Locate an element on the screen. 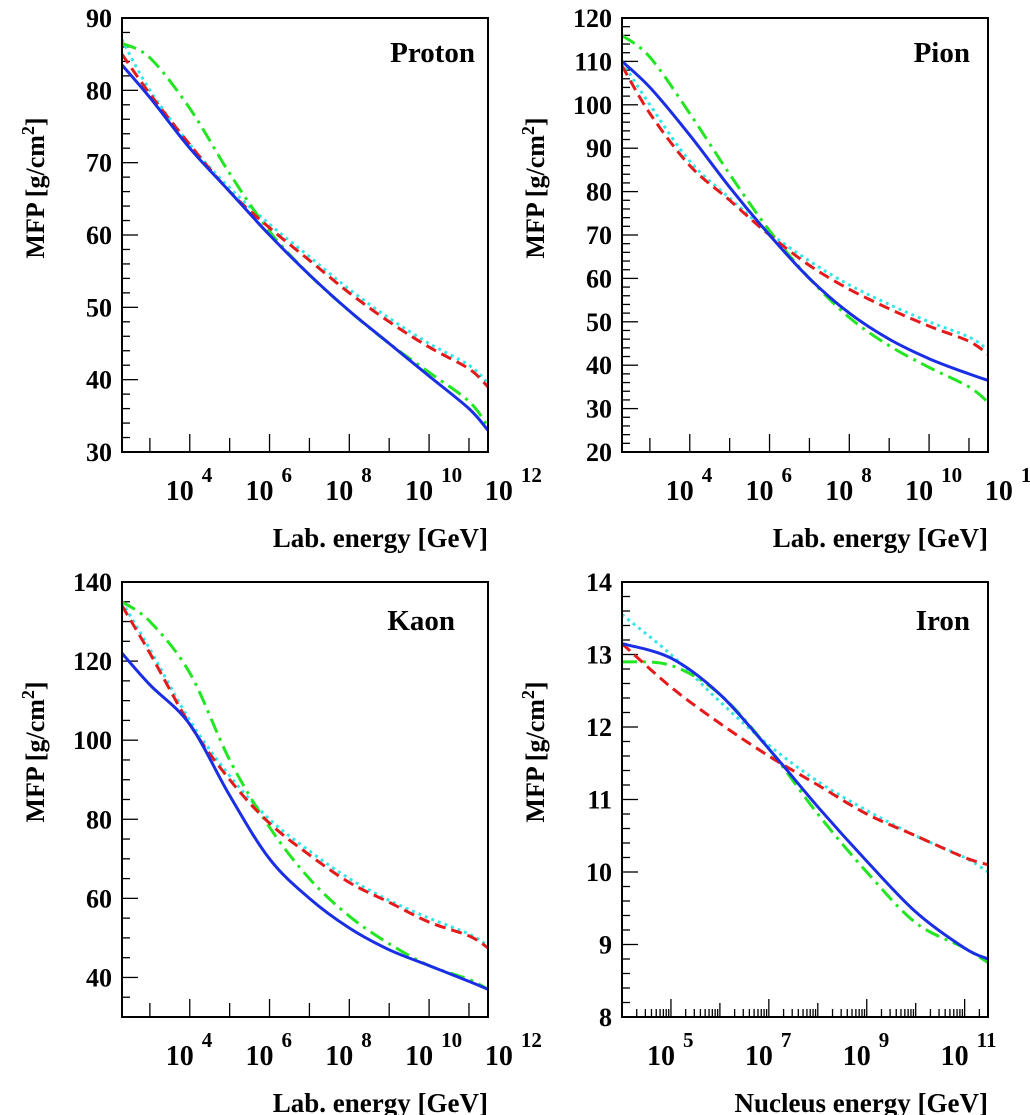 The width and height of the screenshot is (1030, 1115). y-tick-label: 14 is located at coordinates (599, 582).